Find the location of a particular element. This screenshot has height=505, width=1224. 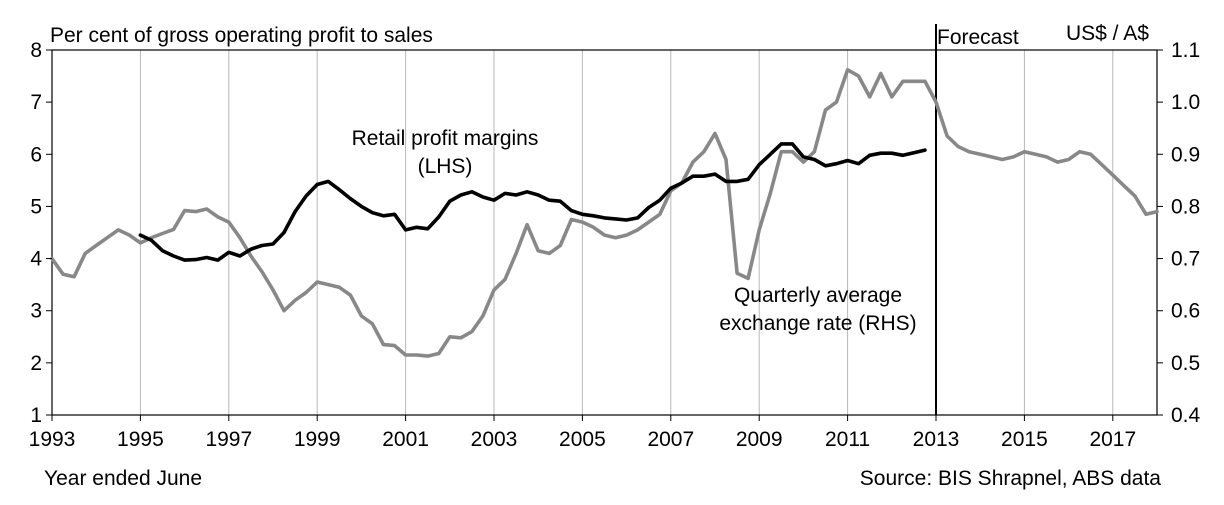

series-label-retail-line1: Retail profit margins is located at coordinates (445, 138).